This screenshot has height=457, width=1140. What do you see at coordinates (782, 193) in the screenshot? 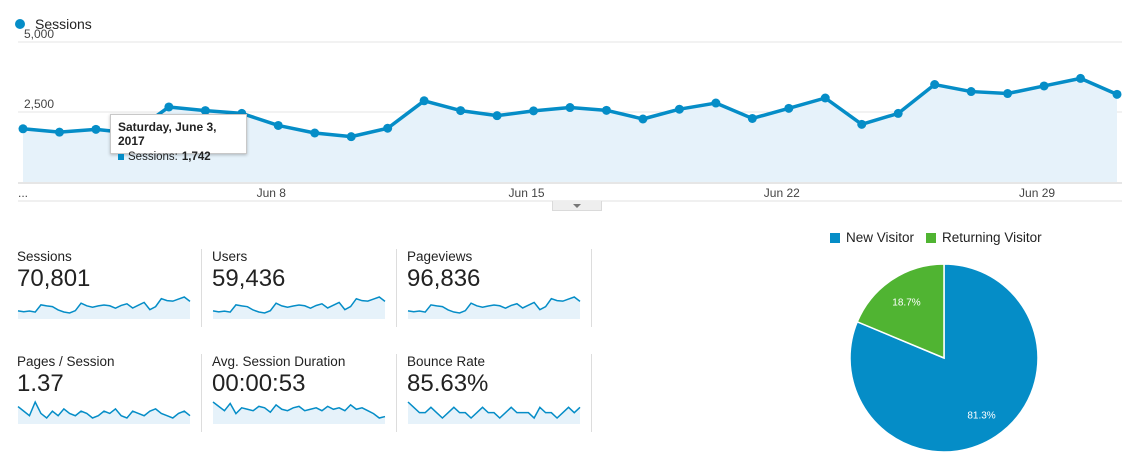
I see `x-tick-label: Jun 22` at bounding box center [782, 193].